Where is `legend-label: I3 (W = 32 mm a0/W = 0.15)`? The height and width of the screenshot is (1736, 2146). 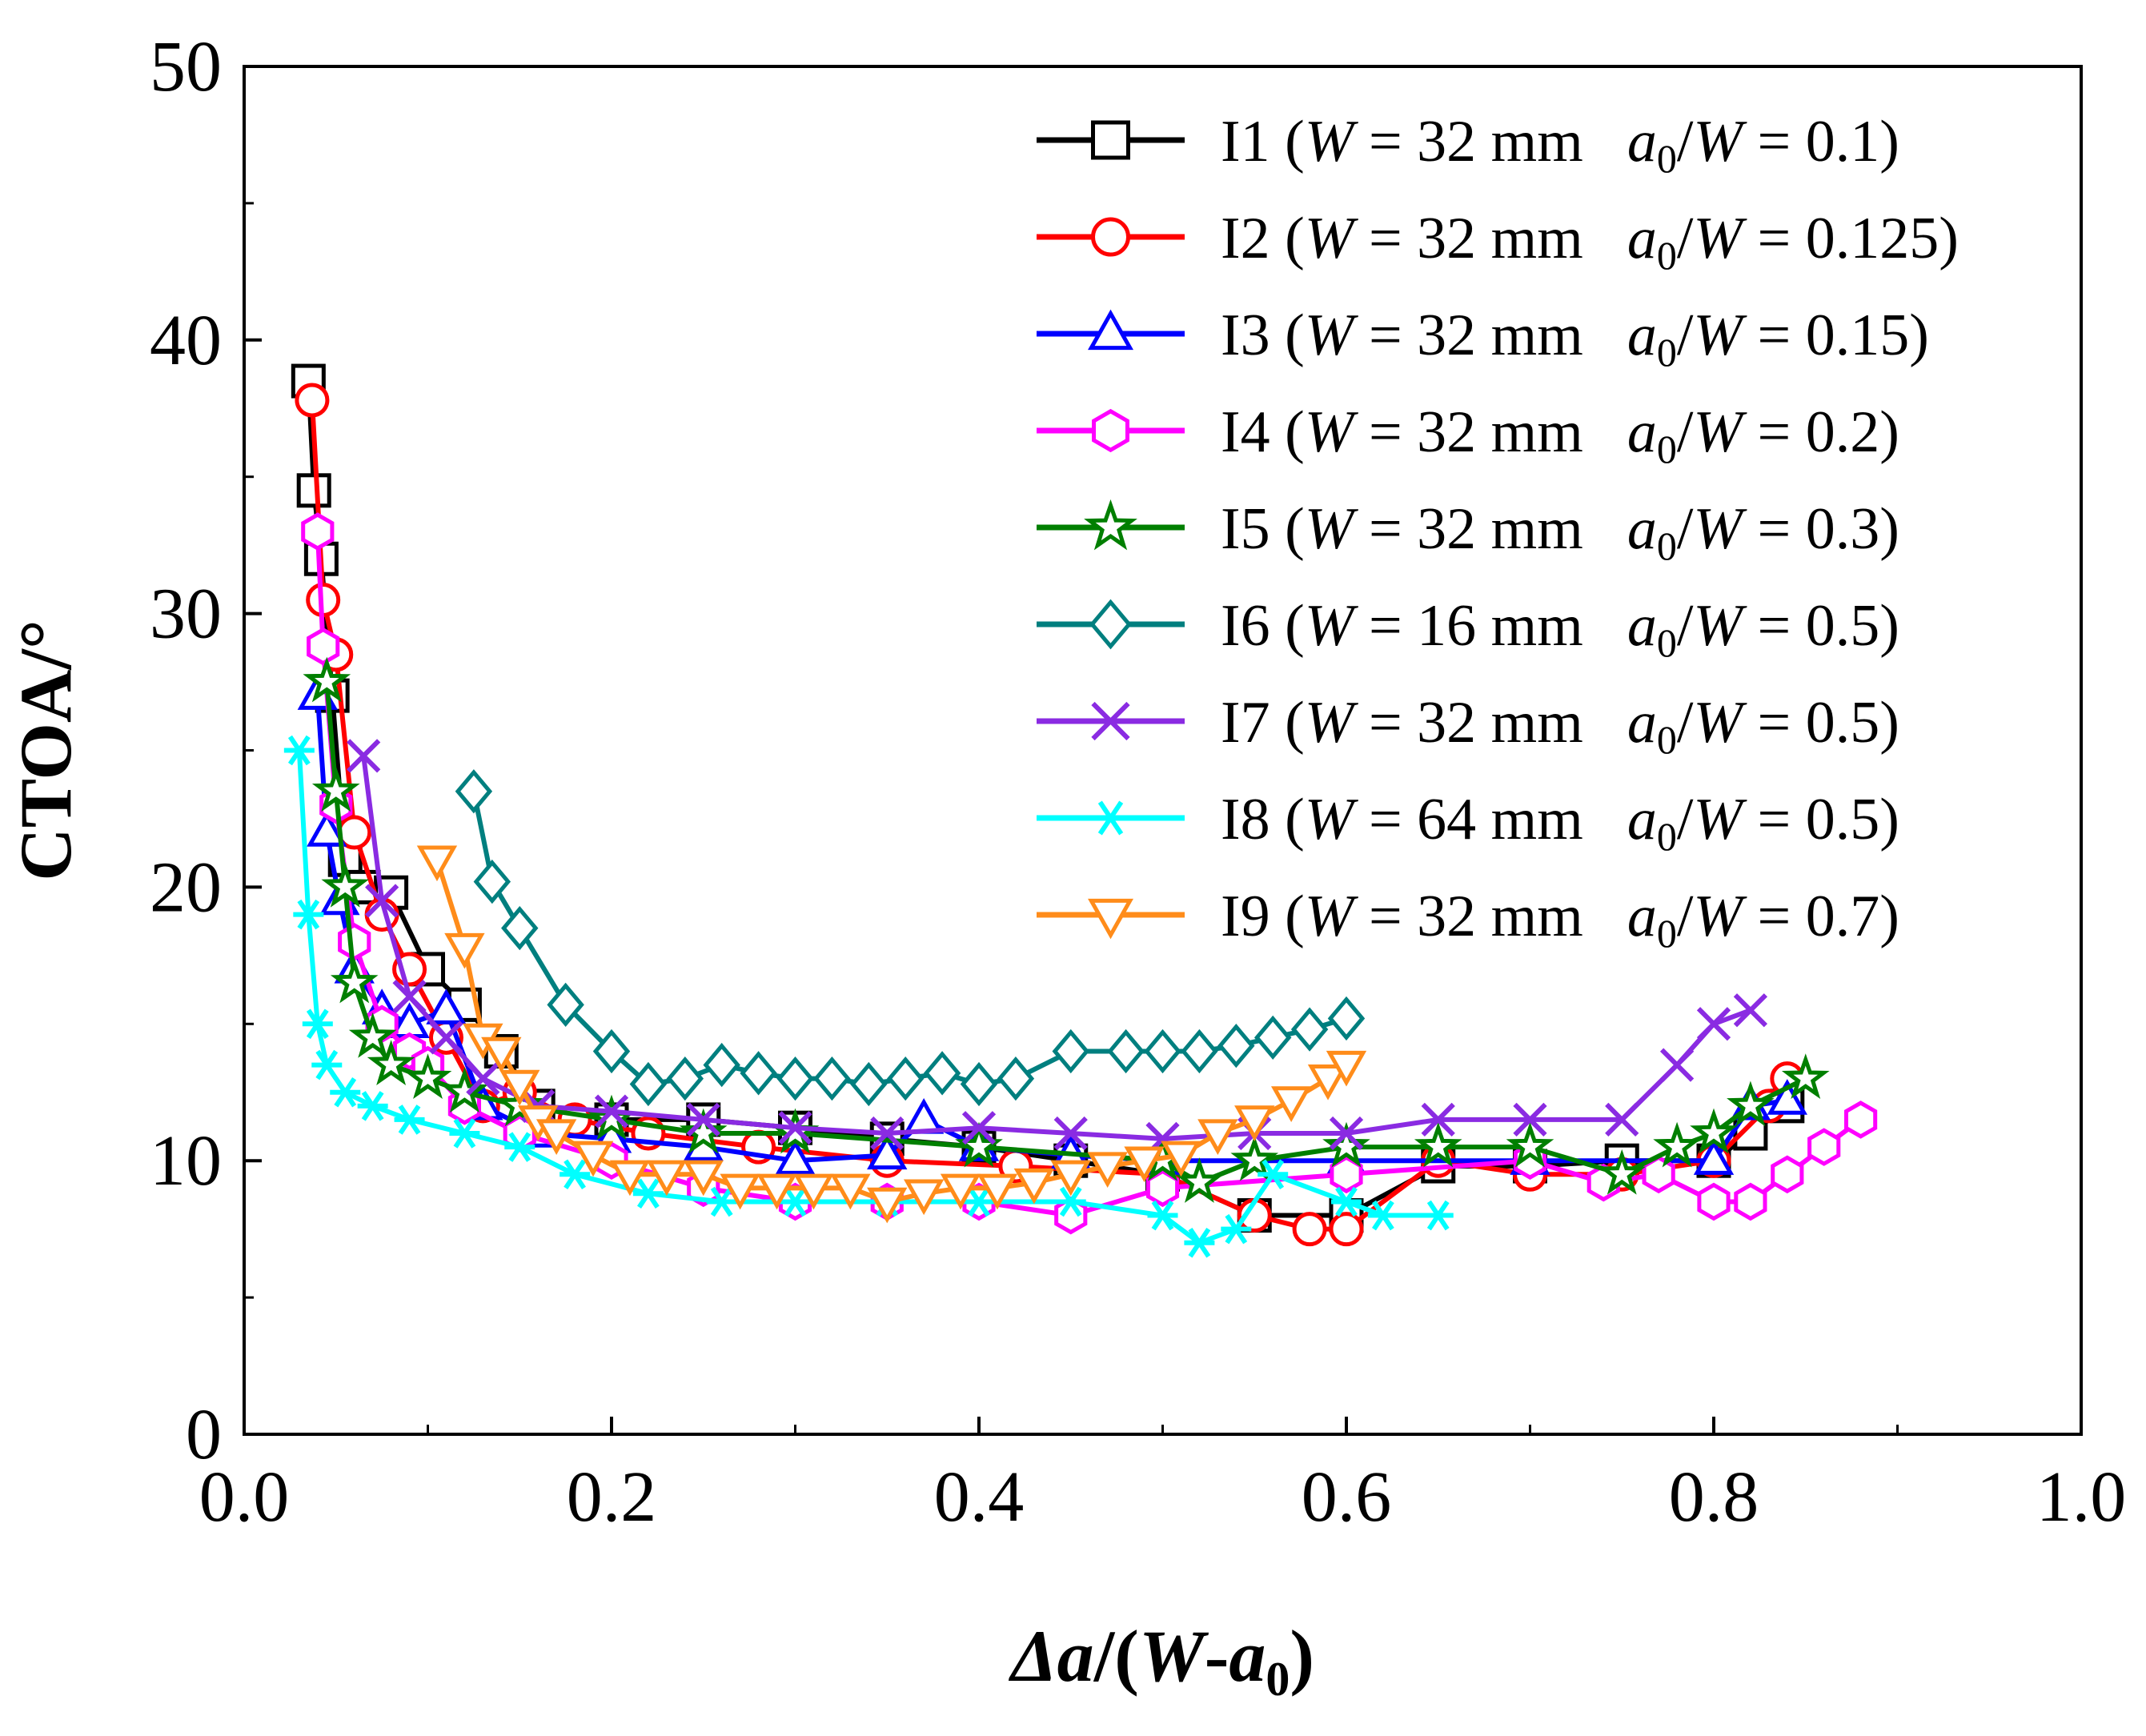 legend-label: I3 (W = 32 mm a0/W = 0.15) is located at coordinates (1575, 339).